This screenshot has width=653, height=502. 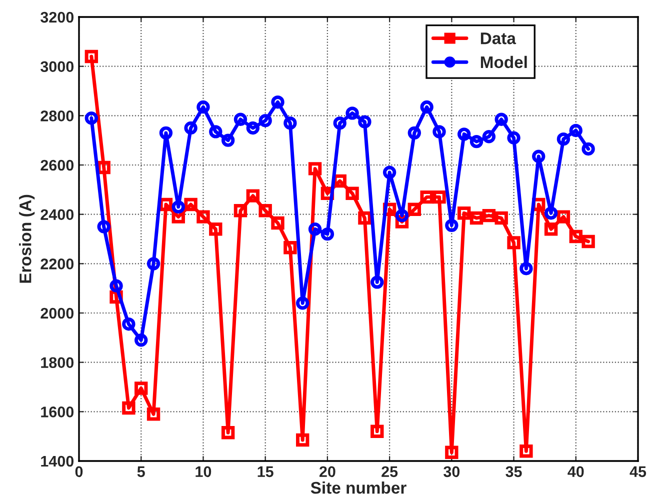 What do you see at coordinates (498, 38) in the screenshot?
I see `legend-label: Data` at bounding box center [498, 38].